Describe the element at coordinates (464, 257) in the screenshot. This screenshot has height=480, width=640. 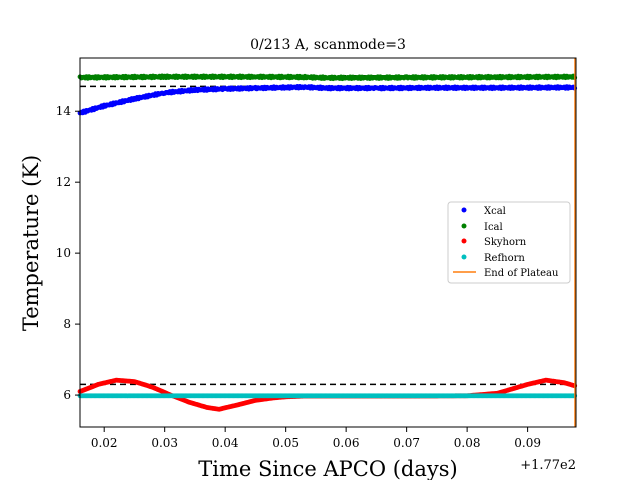
I see `legend-marker-refhorn` at that location.